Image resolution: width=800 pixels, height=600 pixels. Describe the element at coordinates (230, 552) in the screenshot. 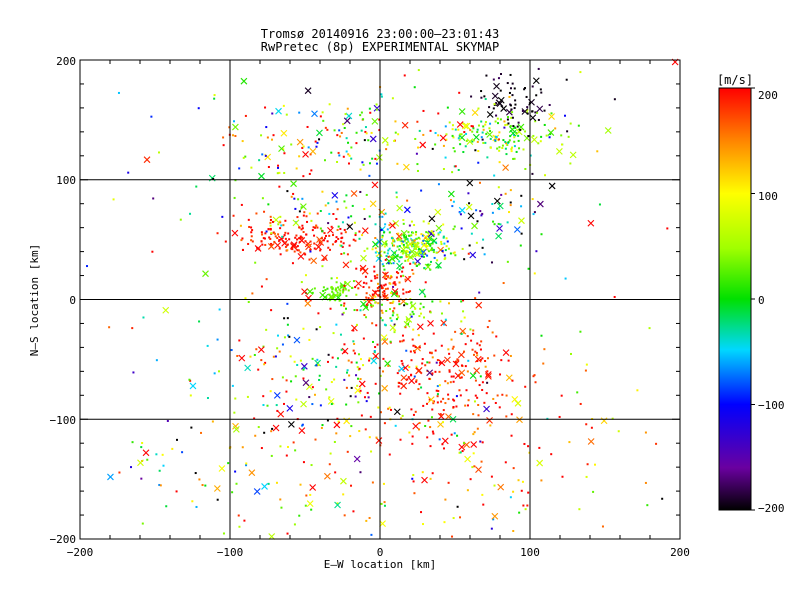

I see `x-tick-label: −100` at that location.